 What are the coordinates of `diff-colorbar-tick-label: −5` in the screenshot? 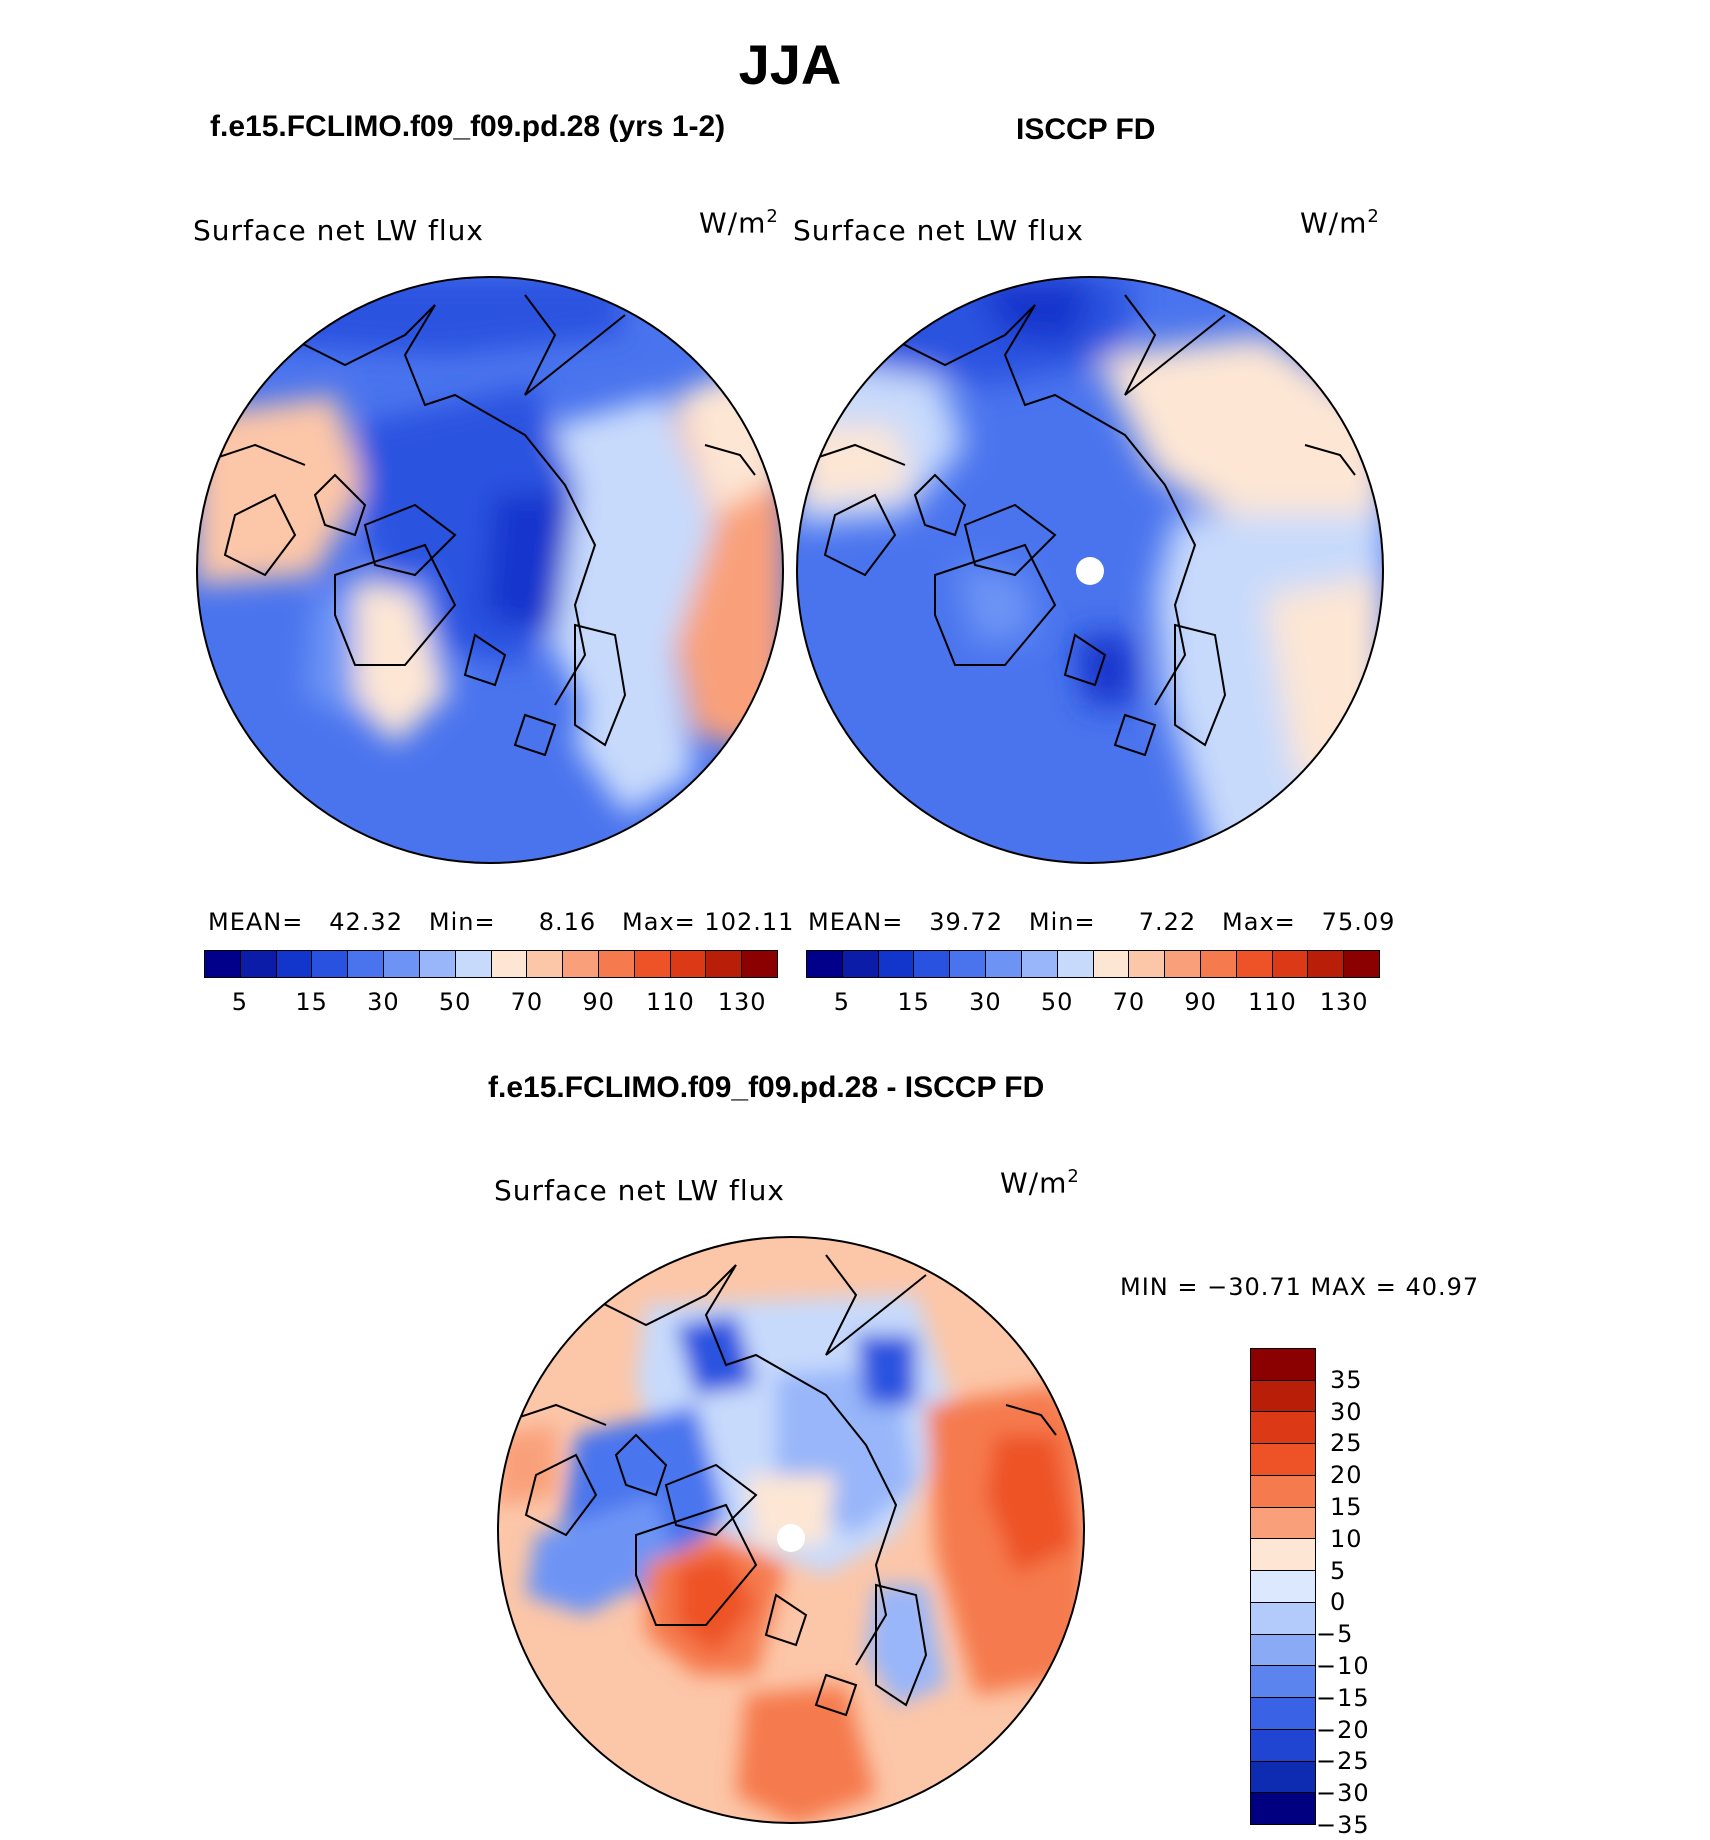 It's located at (1335, 1634).